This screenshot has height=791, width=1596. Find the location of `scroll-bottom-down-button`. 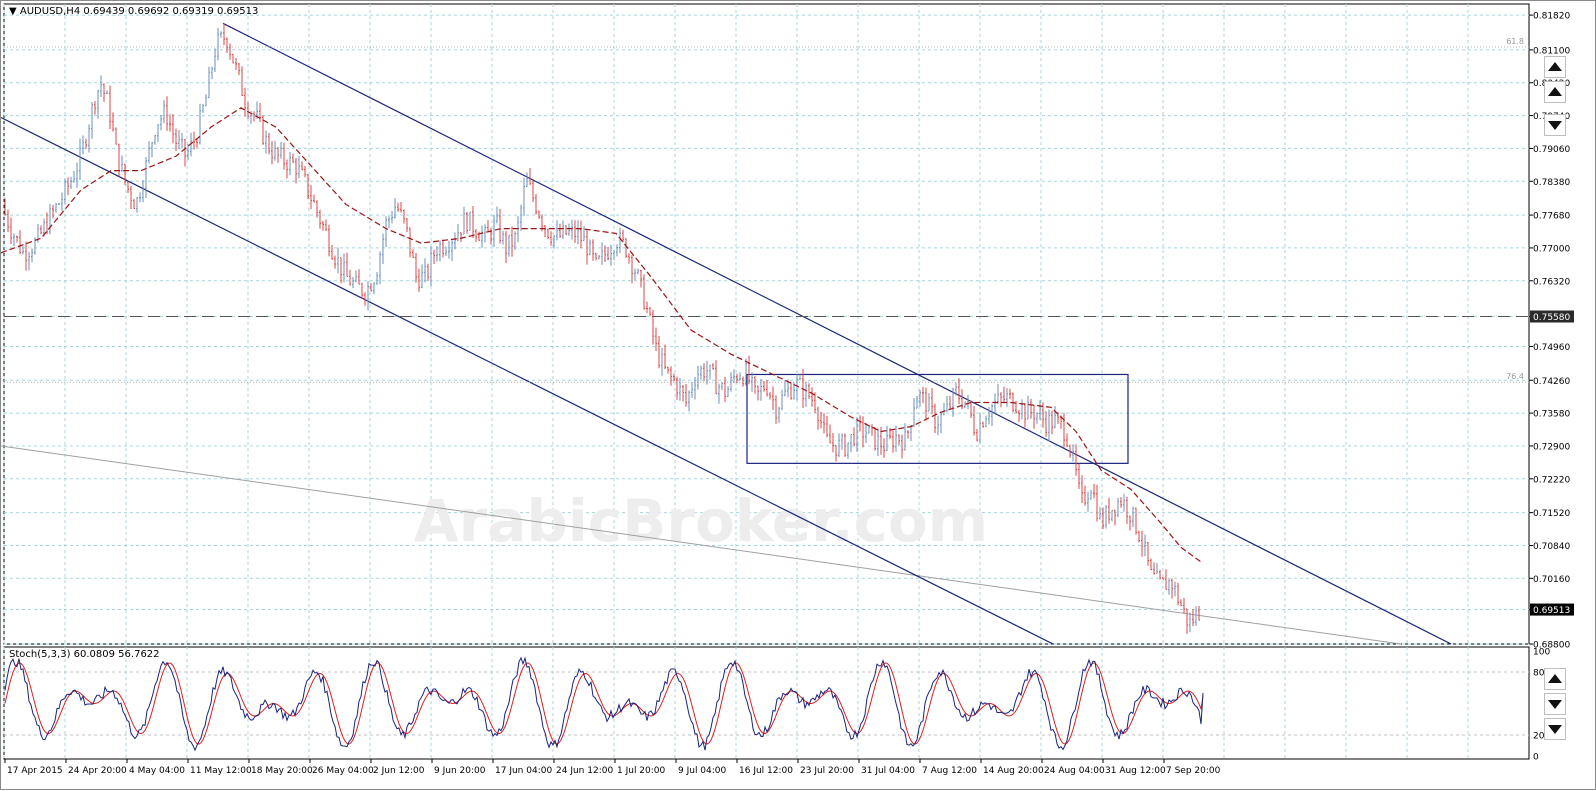

scroll-bottom-down-button is located at coordinates (1555, 704).